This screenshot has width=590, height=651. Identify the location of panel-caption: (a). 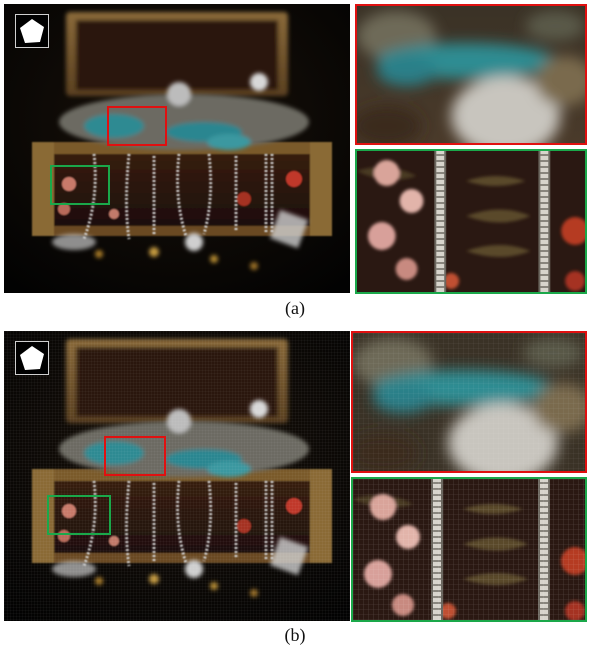
(295, 308).